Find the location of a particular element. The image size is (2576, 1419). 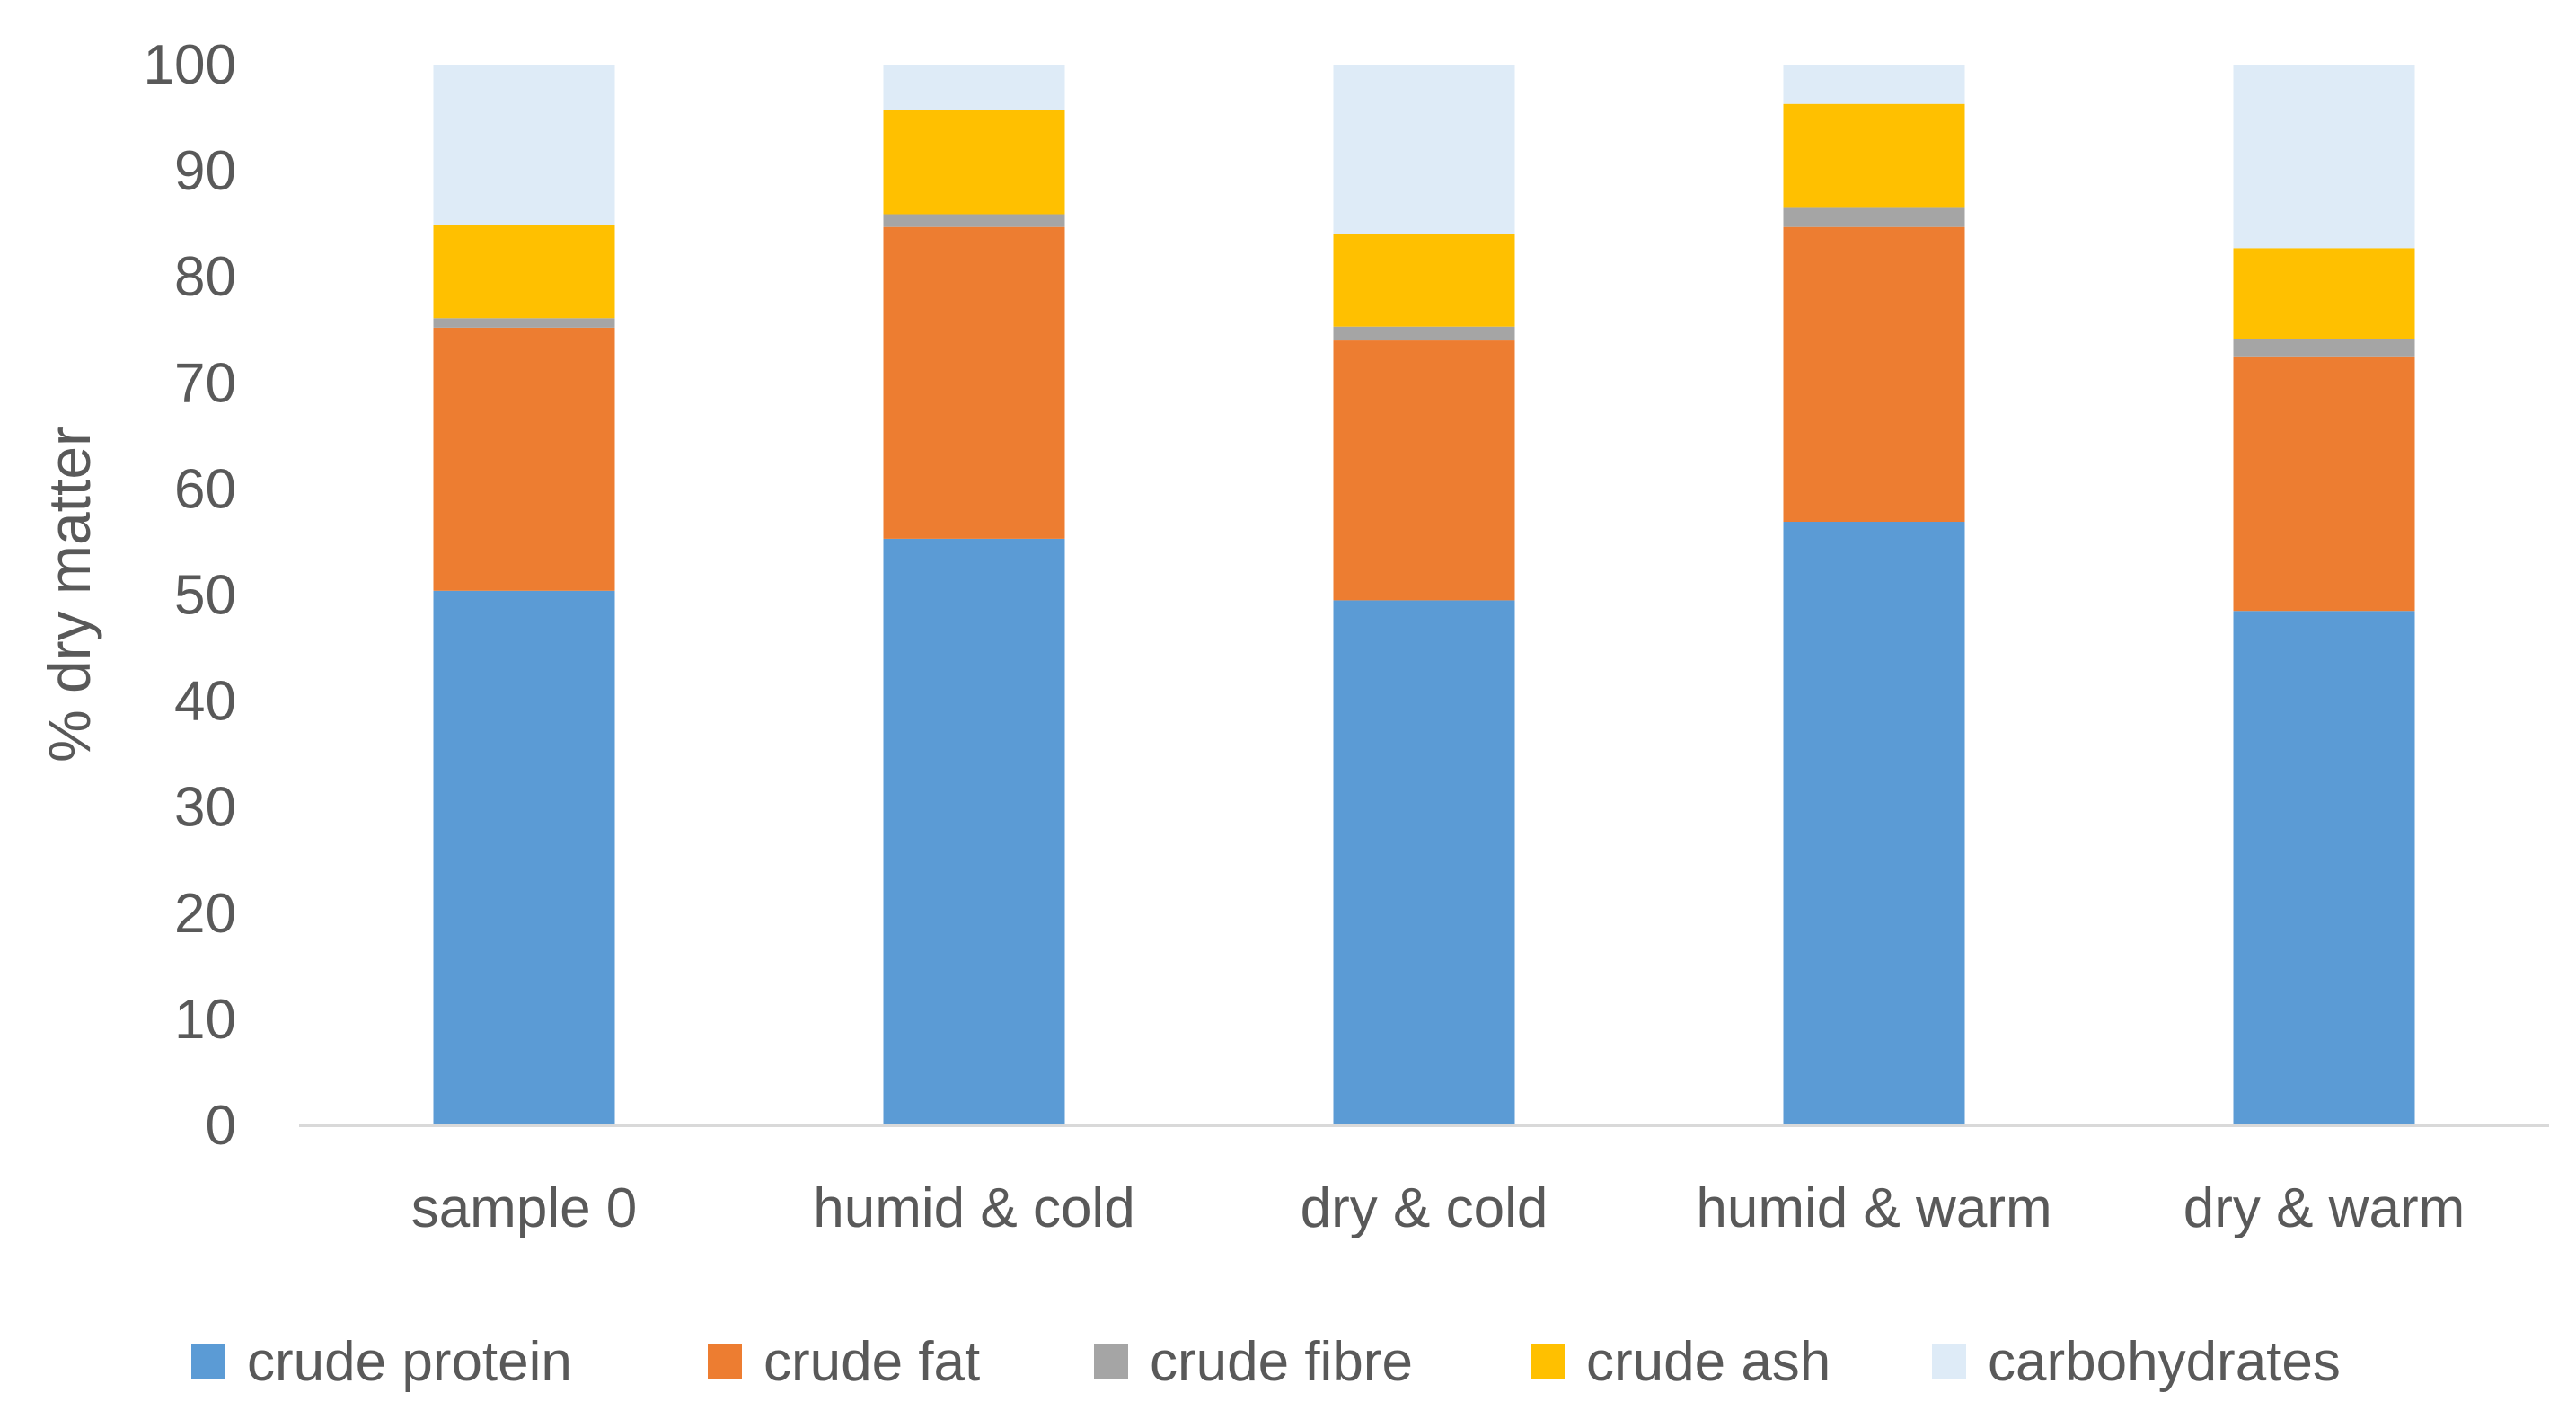

y-tick-label: 100 is located at coordinates (190, 65).